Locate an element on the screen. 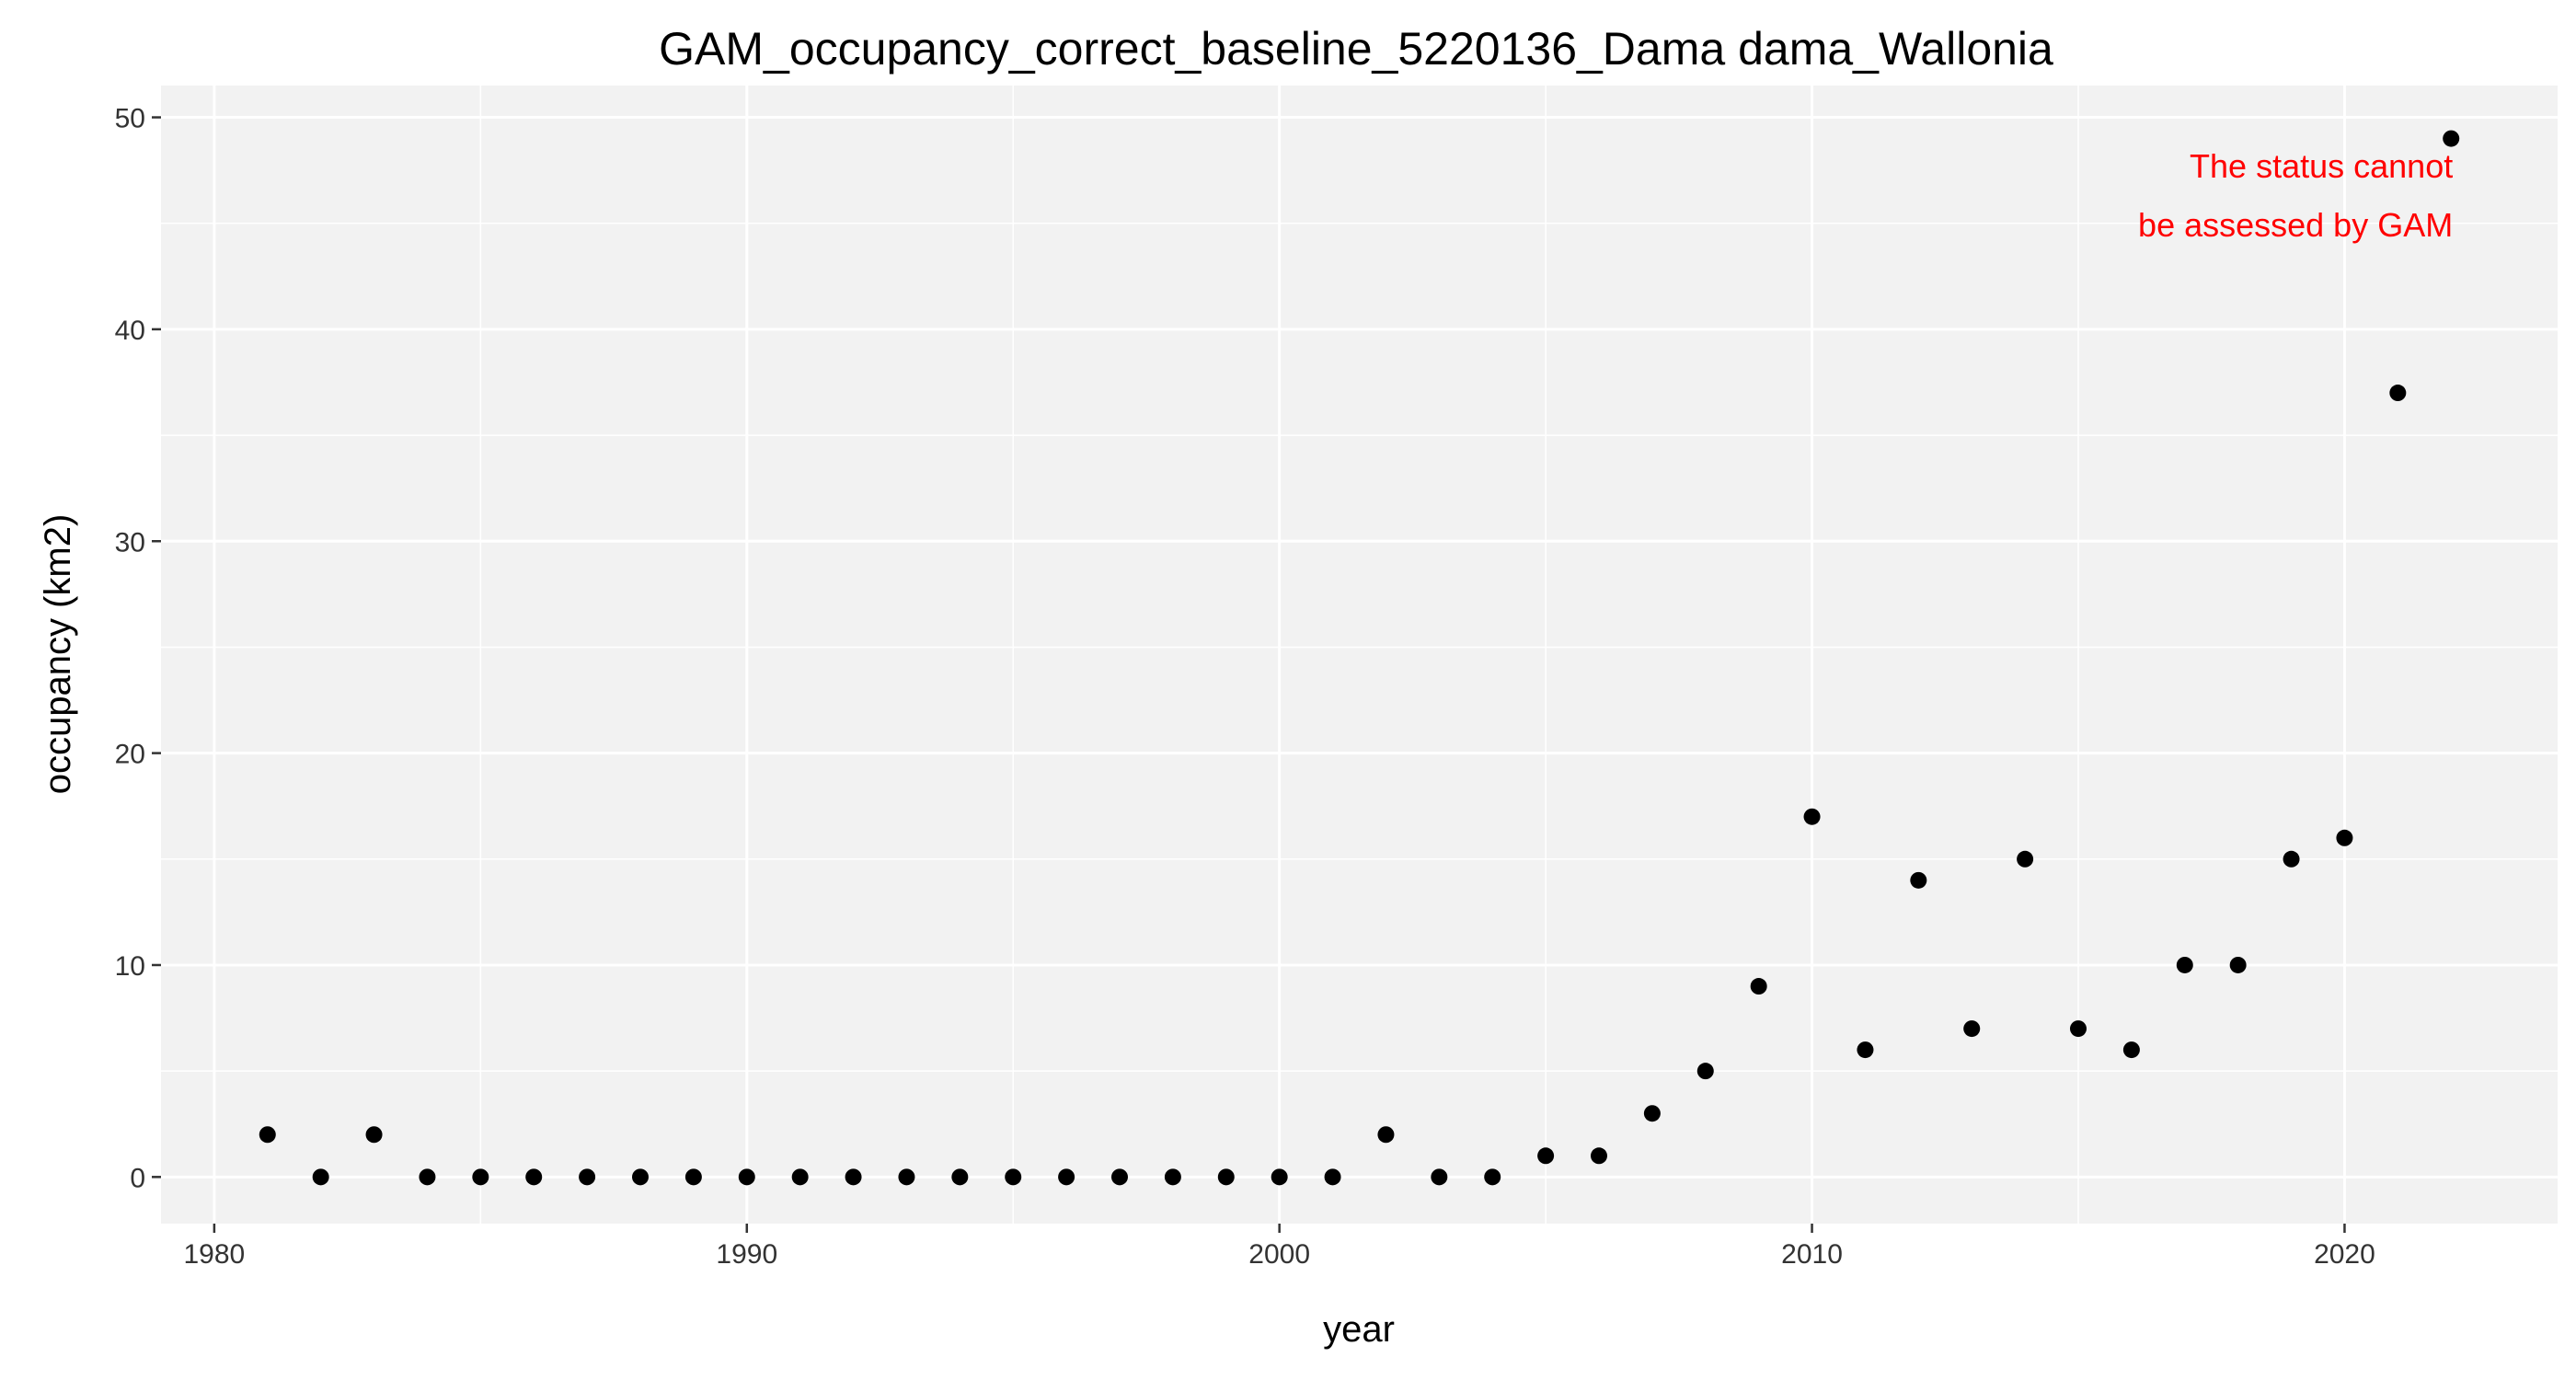  annotation: The status cannot be assessed by GAM is located at coordinates (2295, 195).